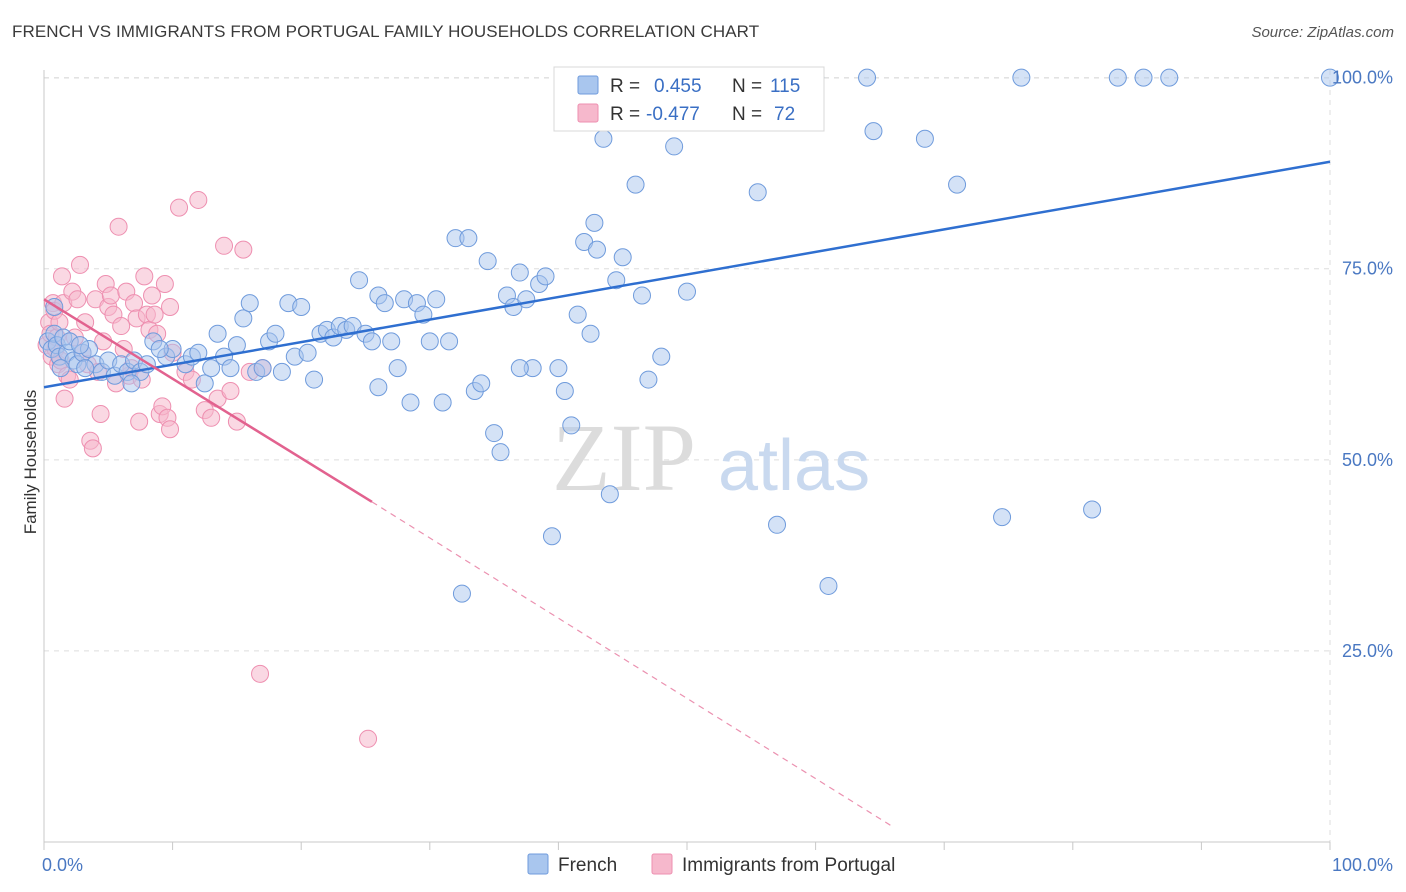  I want to click on y-tick-label: 25.0%, so click(1367, 651).